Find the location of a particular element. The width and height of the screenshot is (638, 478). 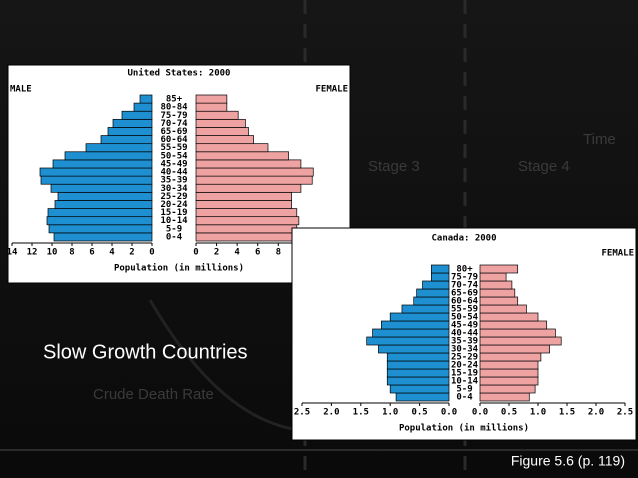

age-label: 35-39 is located at coordinates (464, 342).